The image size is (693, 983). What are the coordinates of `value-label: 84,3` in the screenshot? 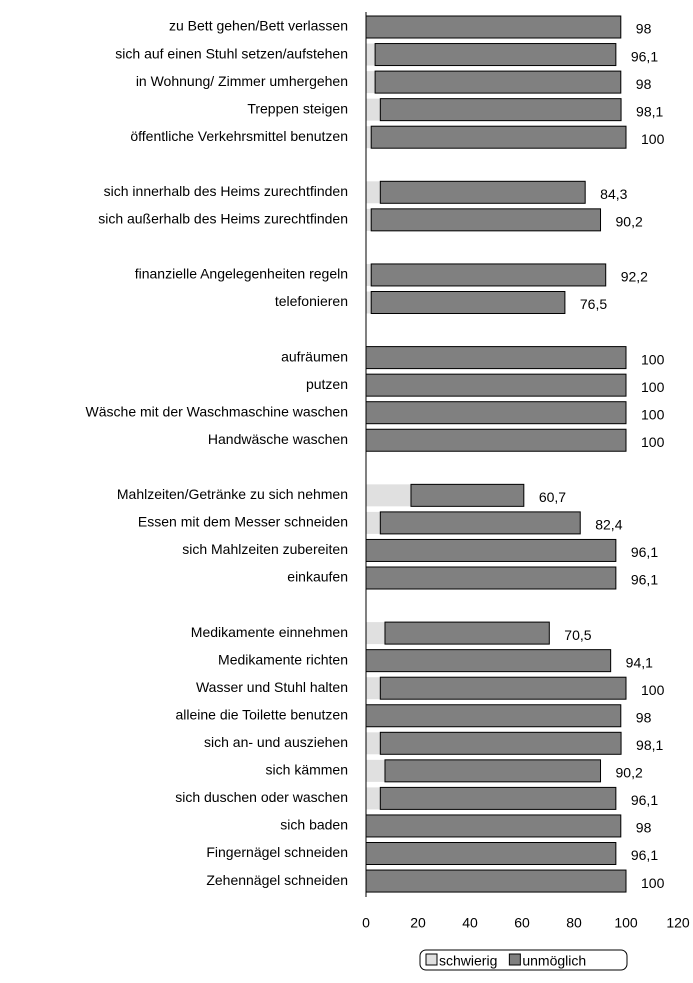 It's located at (613, 194).